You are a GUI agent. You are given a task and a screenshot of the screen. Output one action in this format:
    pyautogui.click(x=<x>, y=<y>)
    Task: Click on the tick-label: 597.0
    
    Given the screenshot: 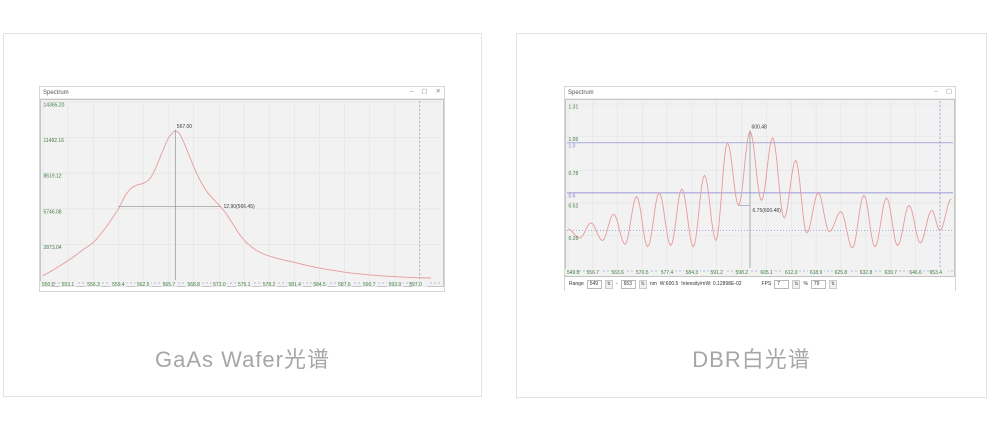 What is the action you would take?
    pyautogui.click(x=415, y=284)
    